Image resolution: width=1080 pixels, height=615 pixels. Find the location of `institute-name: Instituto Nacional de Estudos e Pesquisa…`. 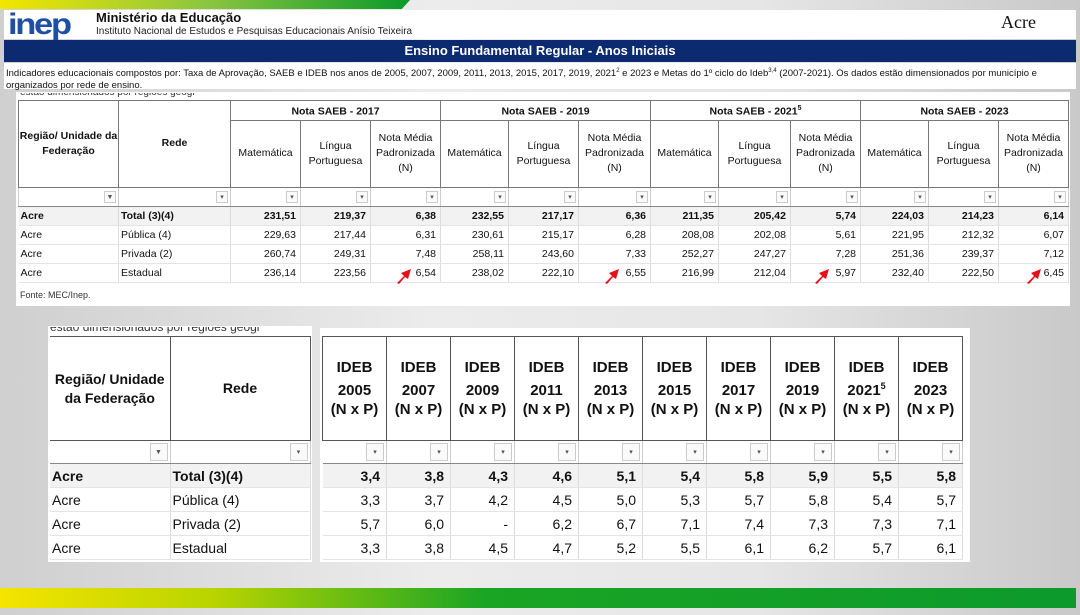

institute-name: Instituto Nacional de Estudos e Pesquisa… is located at coordinates (254, 31).